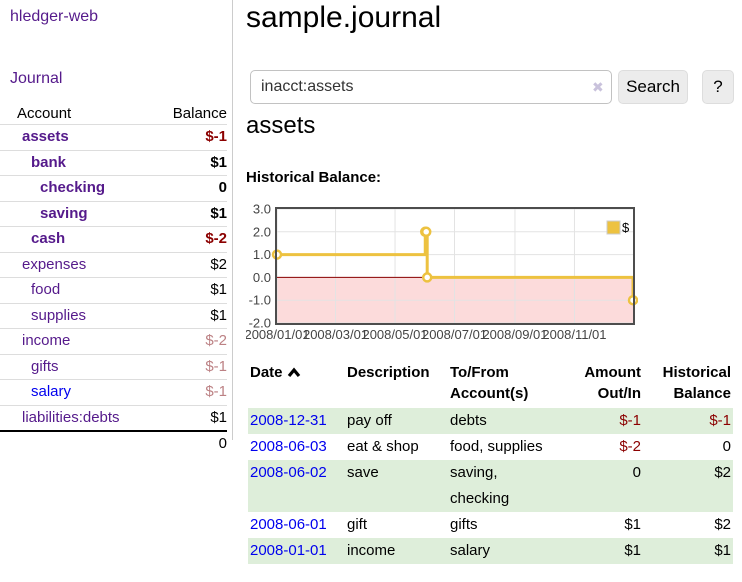 Image resolution: width=742 pixels, height=582 pixels. What do you see at coordinates (262, 254) in the screenshot?
I see `svg-text: 1.0` at bounding box center [262, 254].